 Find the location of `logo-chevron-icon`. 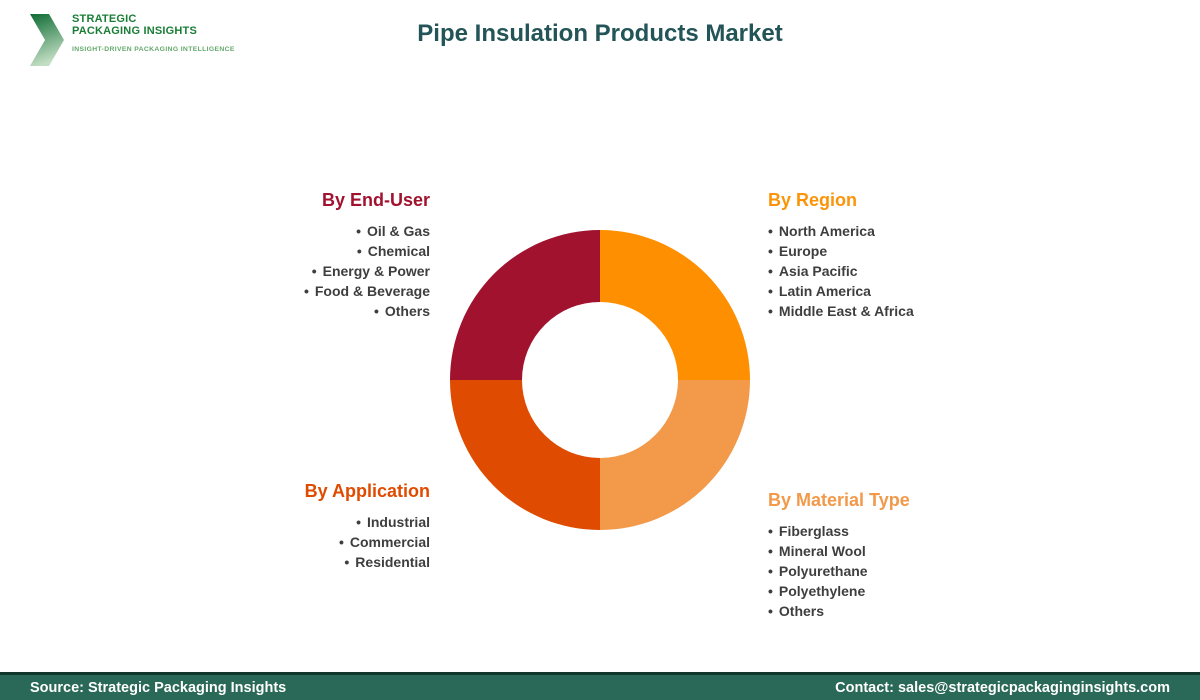

logo-chevron-icon is located at coordinates (47, 40).